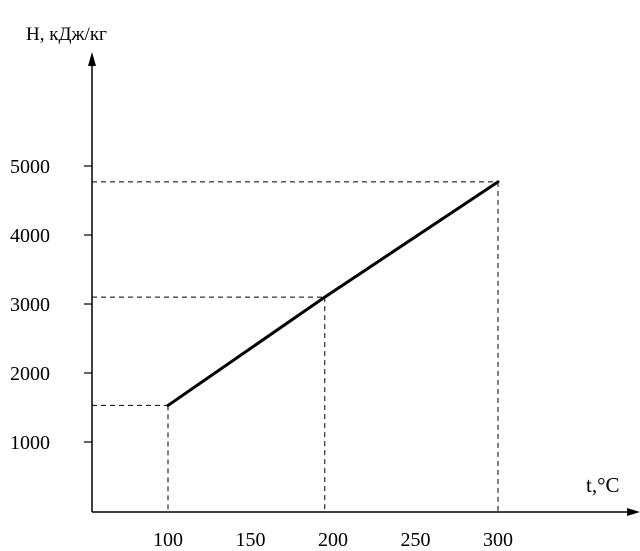  Describe the element at coordinates (416, 540) in the screenshot. I see `x-tick-label-250: 250` at that location.